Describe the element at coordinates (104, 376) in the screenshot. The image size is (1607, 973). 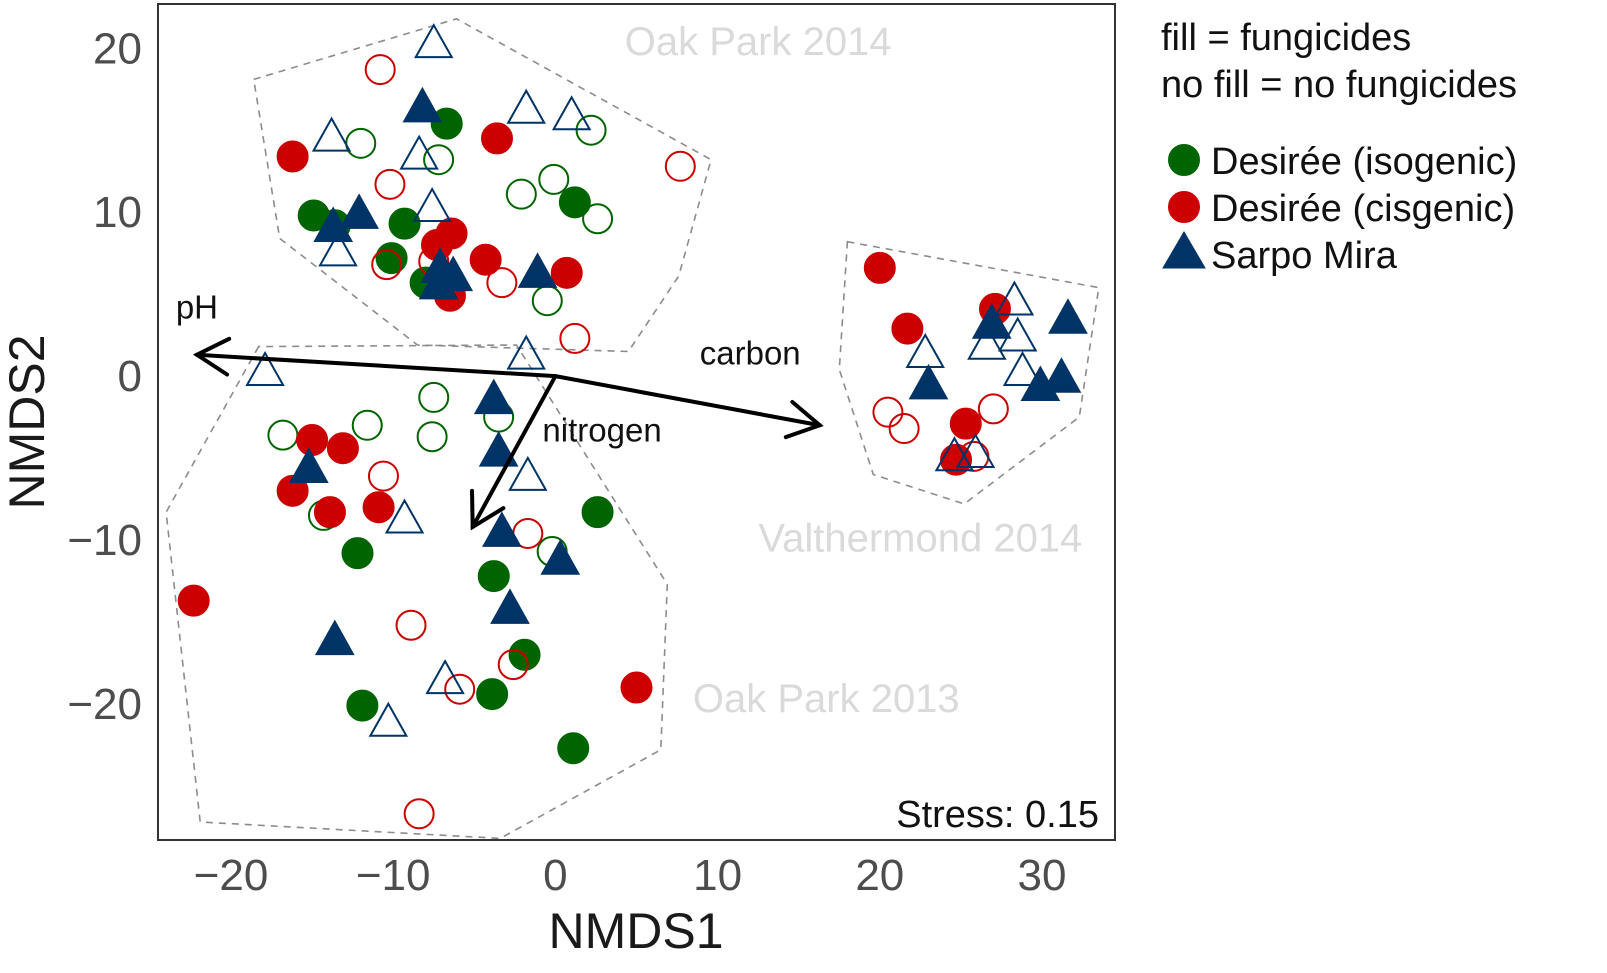
I see `y-axis-ticks: −20 −10 0 10 20` at that location.